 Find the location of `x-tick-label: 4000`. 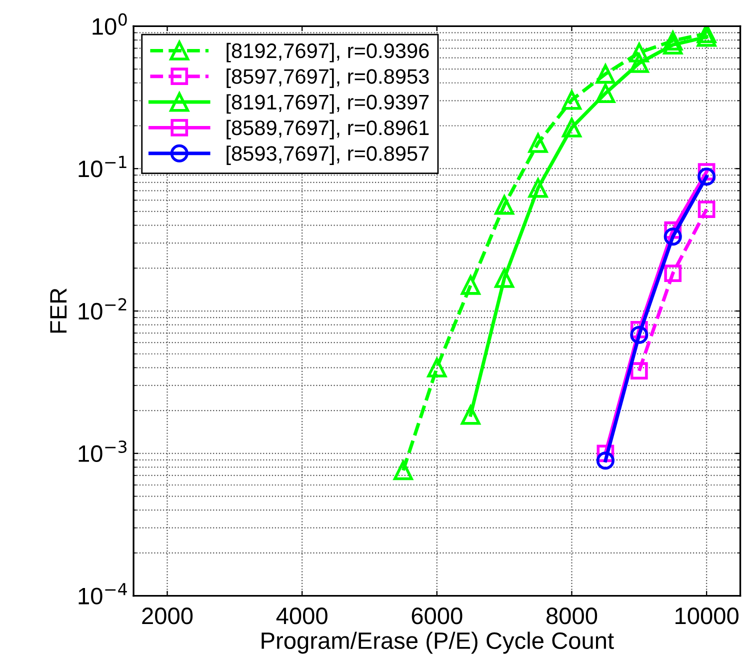

x-tick-label: 4000 is located at coordinates (302, 616).